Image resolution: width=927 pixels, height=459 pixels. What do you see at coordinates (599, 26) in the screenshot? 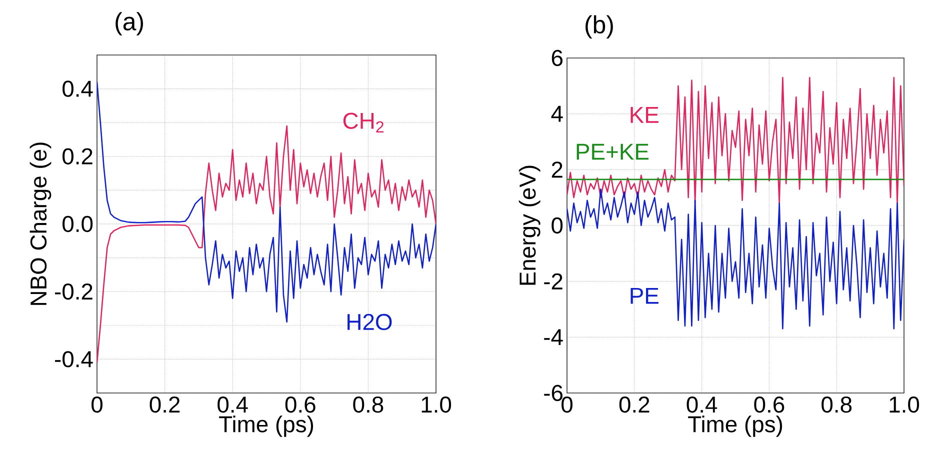
I see `chart-title: (b)` at bounding box center [599, 26].